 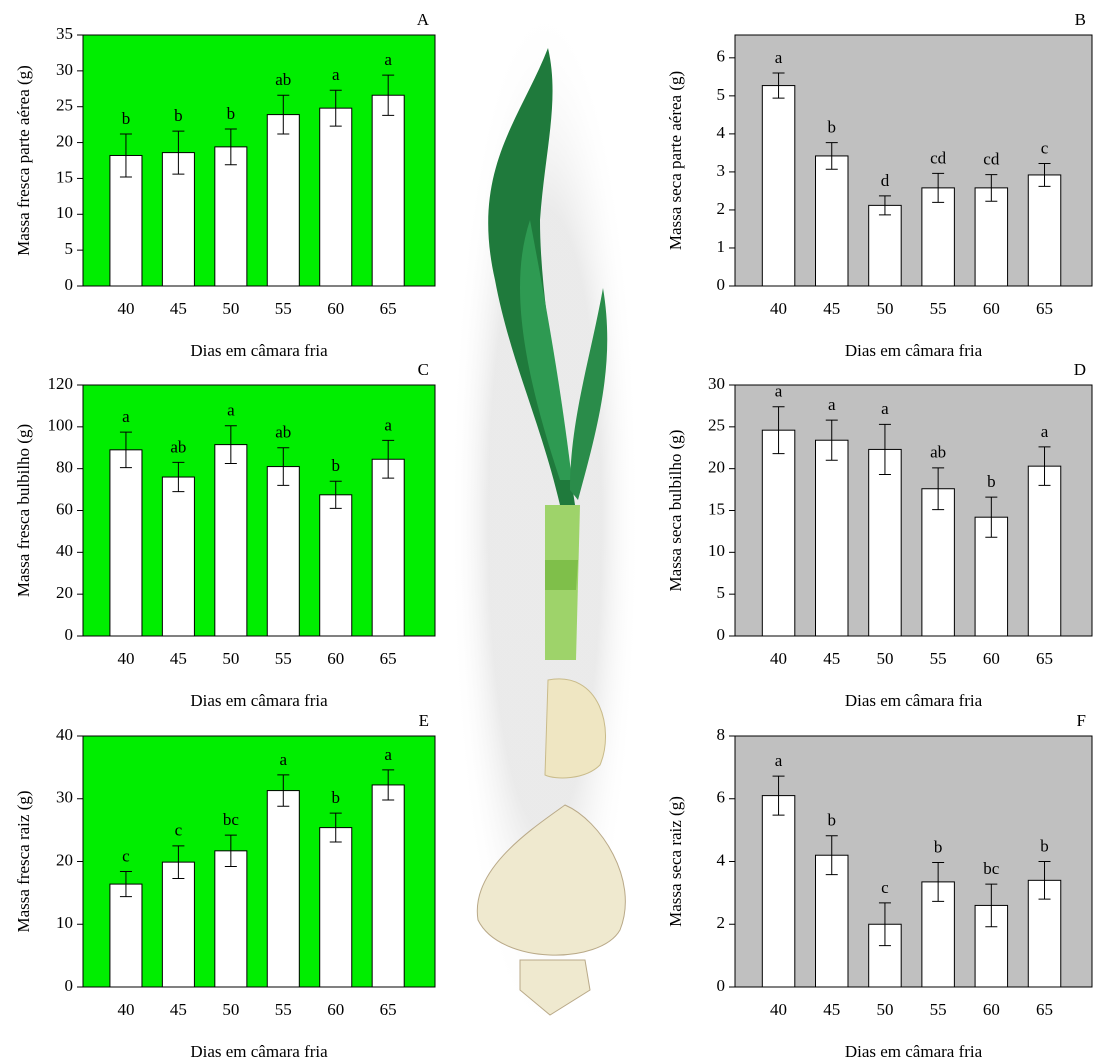 I want to click on y-tick-label: 5, so click(x=721, y=94).